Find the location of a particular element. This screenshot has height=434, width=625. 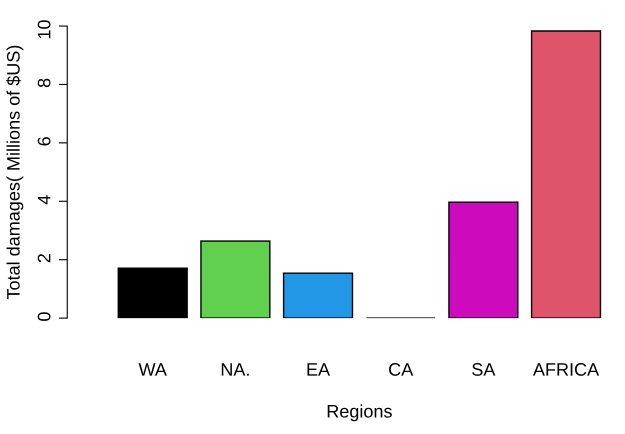

y-tick-label: 4 is located at coordinates (44, 199).